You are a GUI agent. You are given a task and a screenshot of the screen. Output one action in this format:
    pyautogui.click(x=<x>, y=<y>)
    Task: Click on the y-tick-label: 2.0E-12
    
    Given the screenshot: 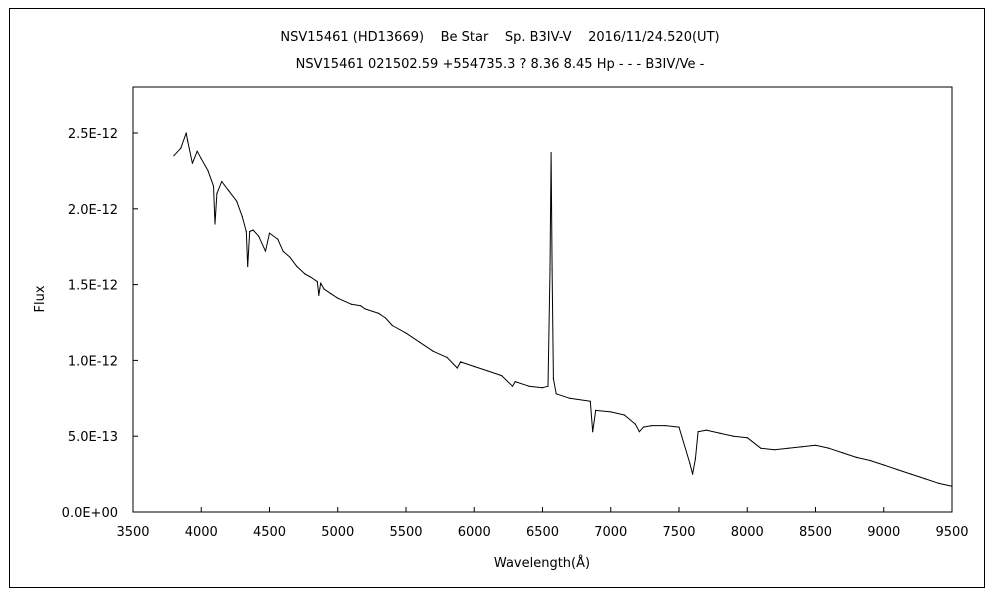 What is the action you would take?
    pyautogui.click(x=93, y=210)
    